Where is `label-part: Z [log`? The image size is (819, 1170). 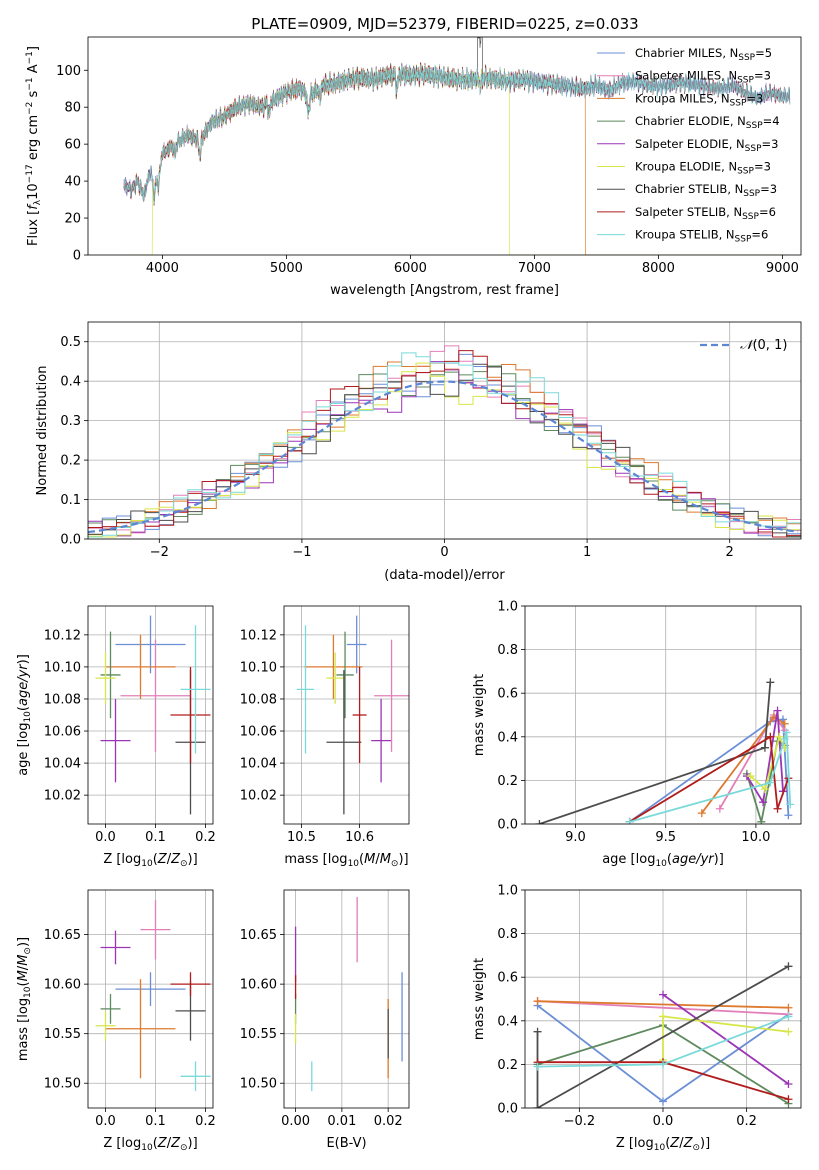
label-part: Z [log is located at coordinates (635, 1143).